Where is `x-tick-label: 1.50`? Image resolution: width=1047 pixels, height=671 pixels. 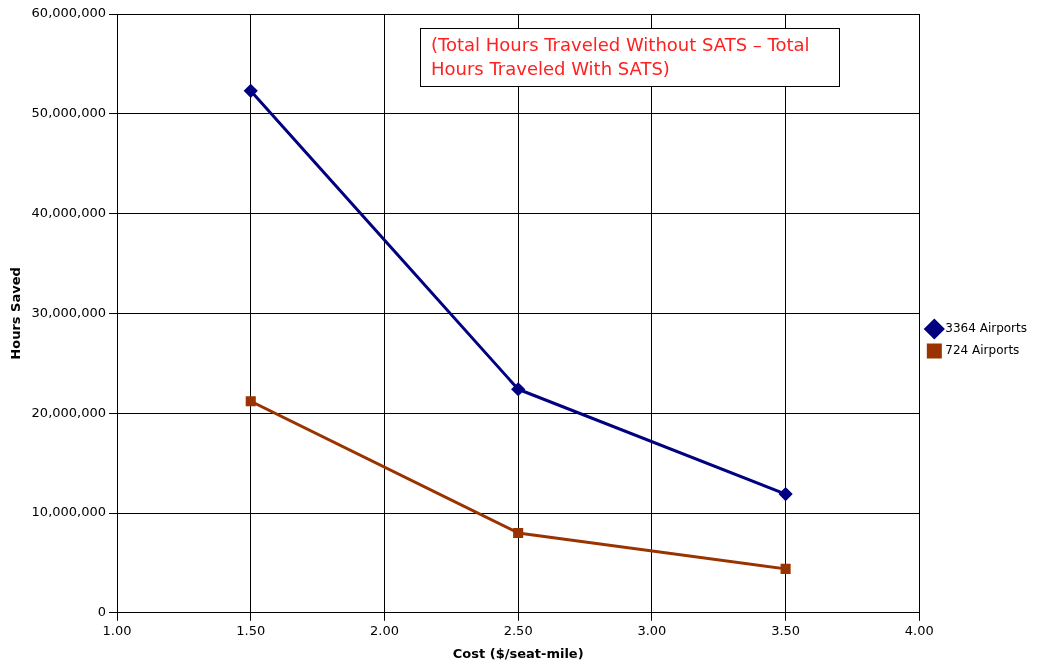
x-tick-label: 1.50 is located at coordinates (251, 630).